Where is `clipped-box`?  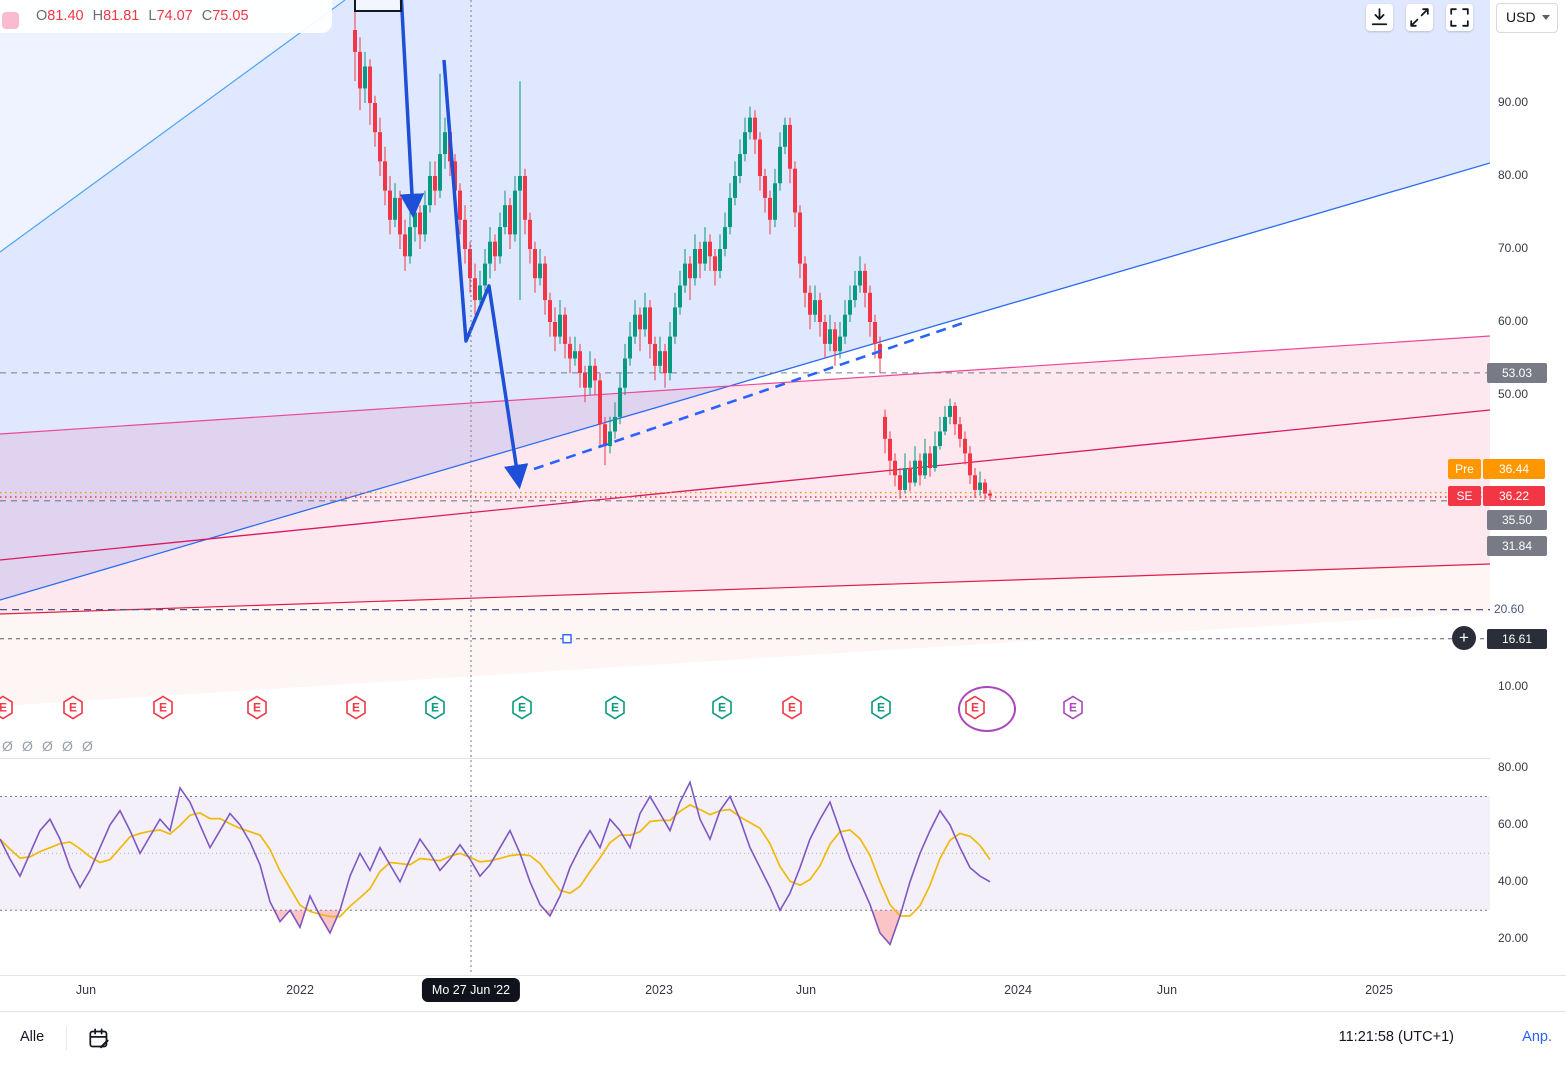
clipped-box is located at coordinates (378, 6).